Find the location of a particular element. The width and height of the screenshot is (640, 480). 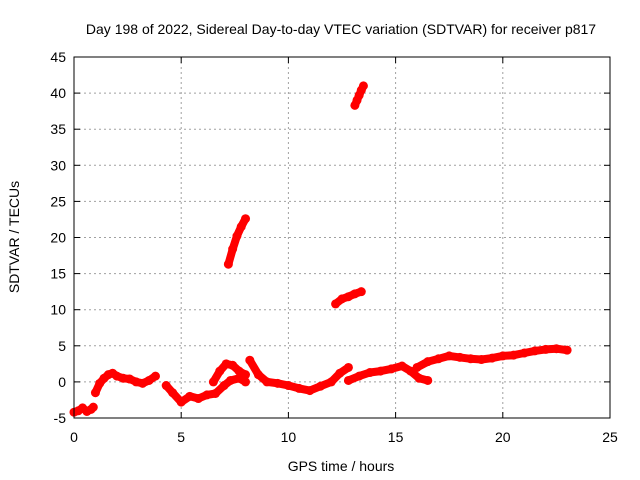

y-tick-label: -5 is located at coordinates (60, 418).